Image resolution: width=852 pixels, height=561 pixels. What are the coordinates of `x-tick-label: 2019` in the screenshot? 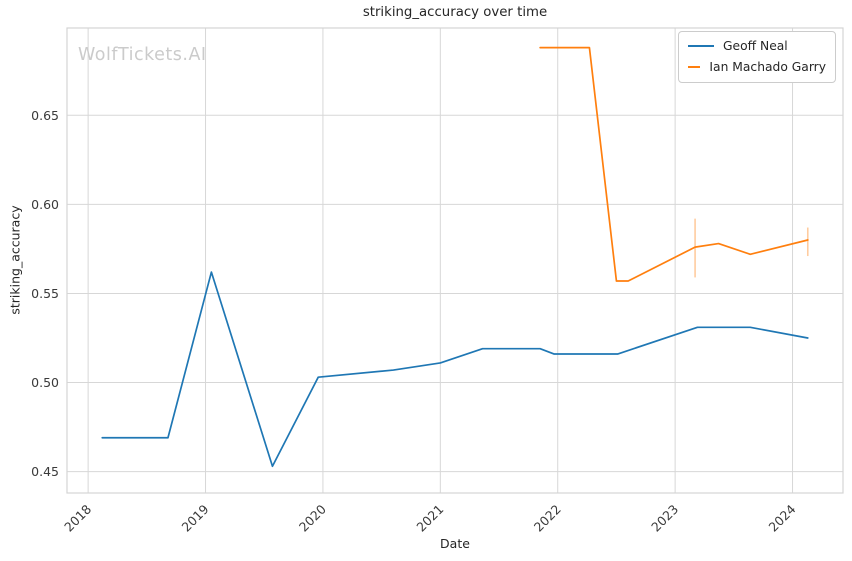 It's located at (195, 517).